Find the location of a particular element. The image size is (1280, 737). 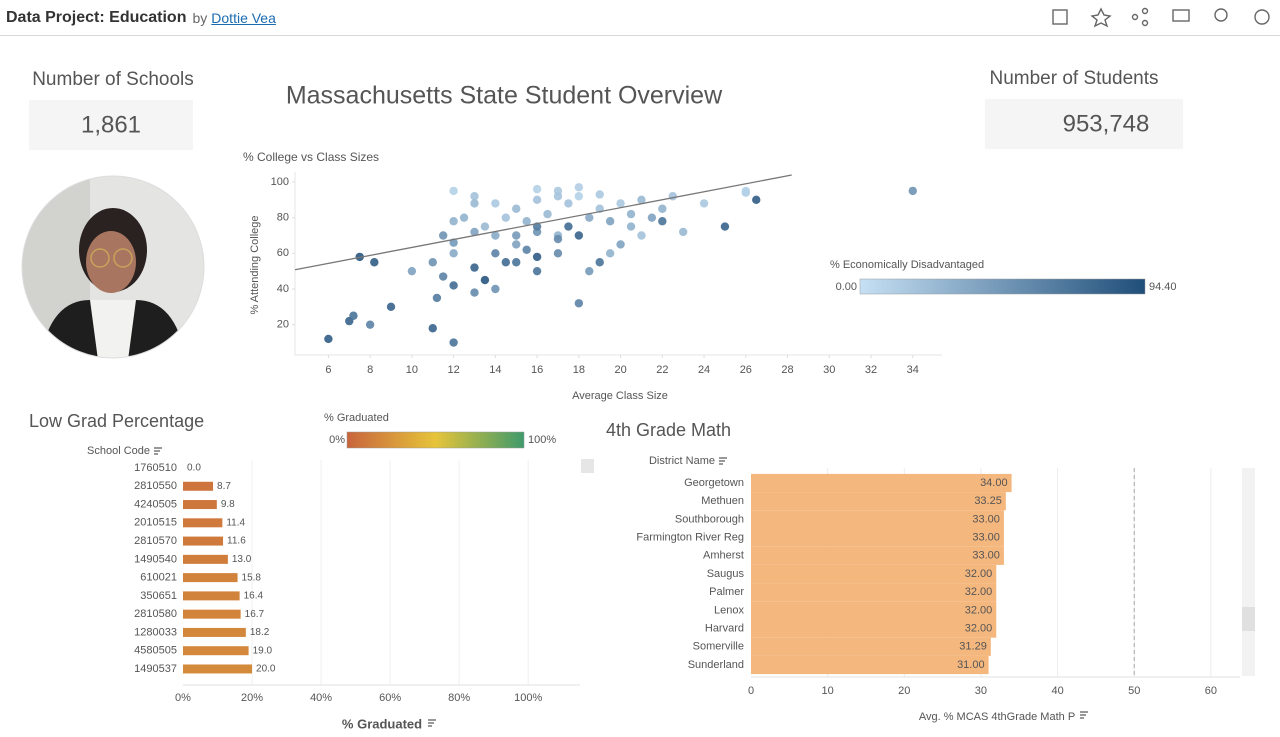

category-label: 1490540 is located at coordinates (155, 559).